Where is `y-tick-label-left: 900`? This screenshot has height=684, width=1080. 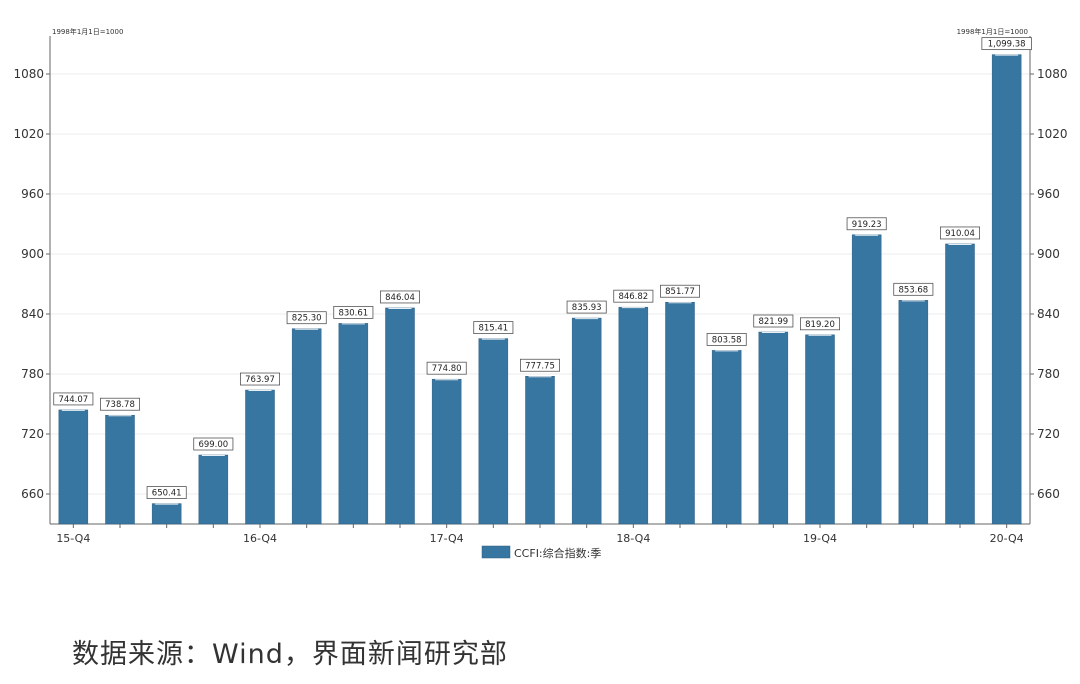 y-tick-label-left: 900 is located at coordinates (32, 254).